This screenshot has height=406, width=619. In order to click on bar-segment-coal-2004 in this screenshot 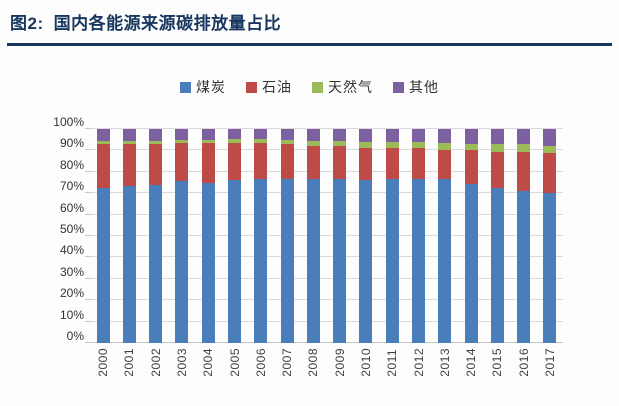, I will do `click(208, 262)`.